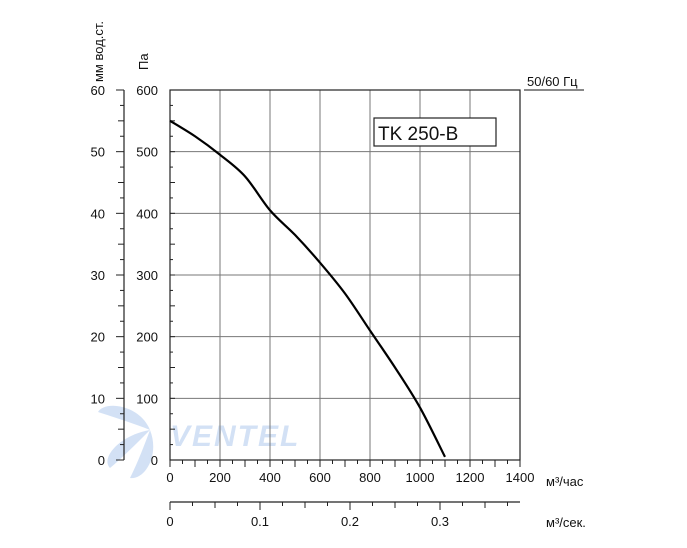 This screenshot has height=548, width=687. I want to click on y-mm-tick-label: 0, so click(101, 460).